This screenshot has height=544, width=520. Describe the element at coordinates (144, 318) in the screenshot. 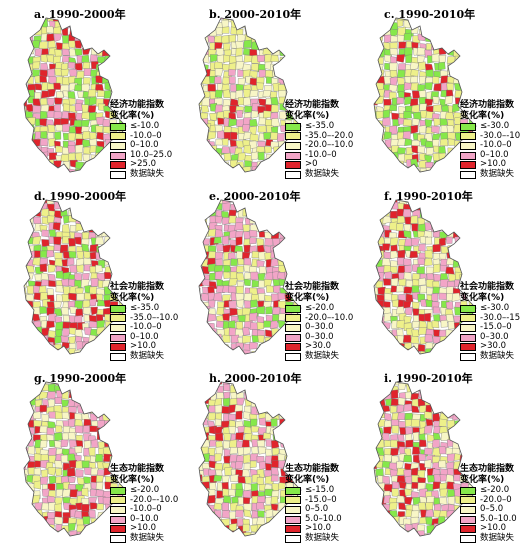

I see `legend-item: -35.0–-10.0` at that location.